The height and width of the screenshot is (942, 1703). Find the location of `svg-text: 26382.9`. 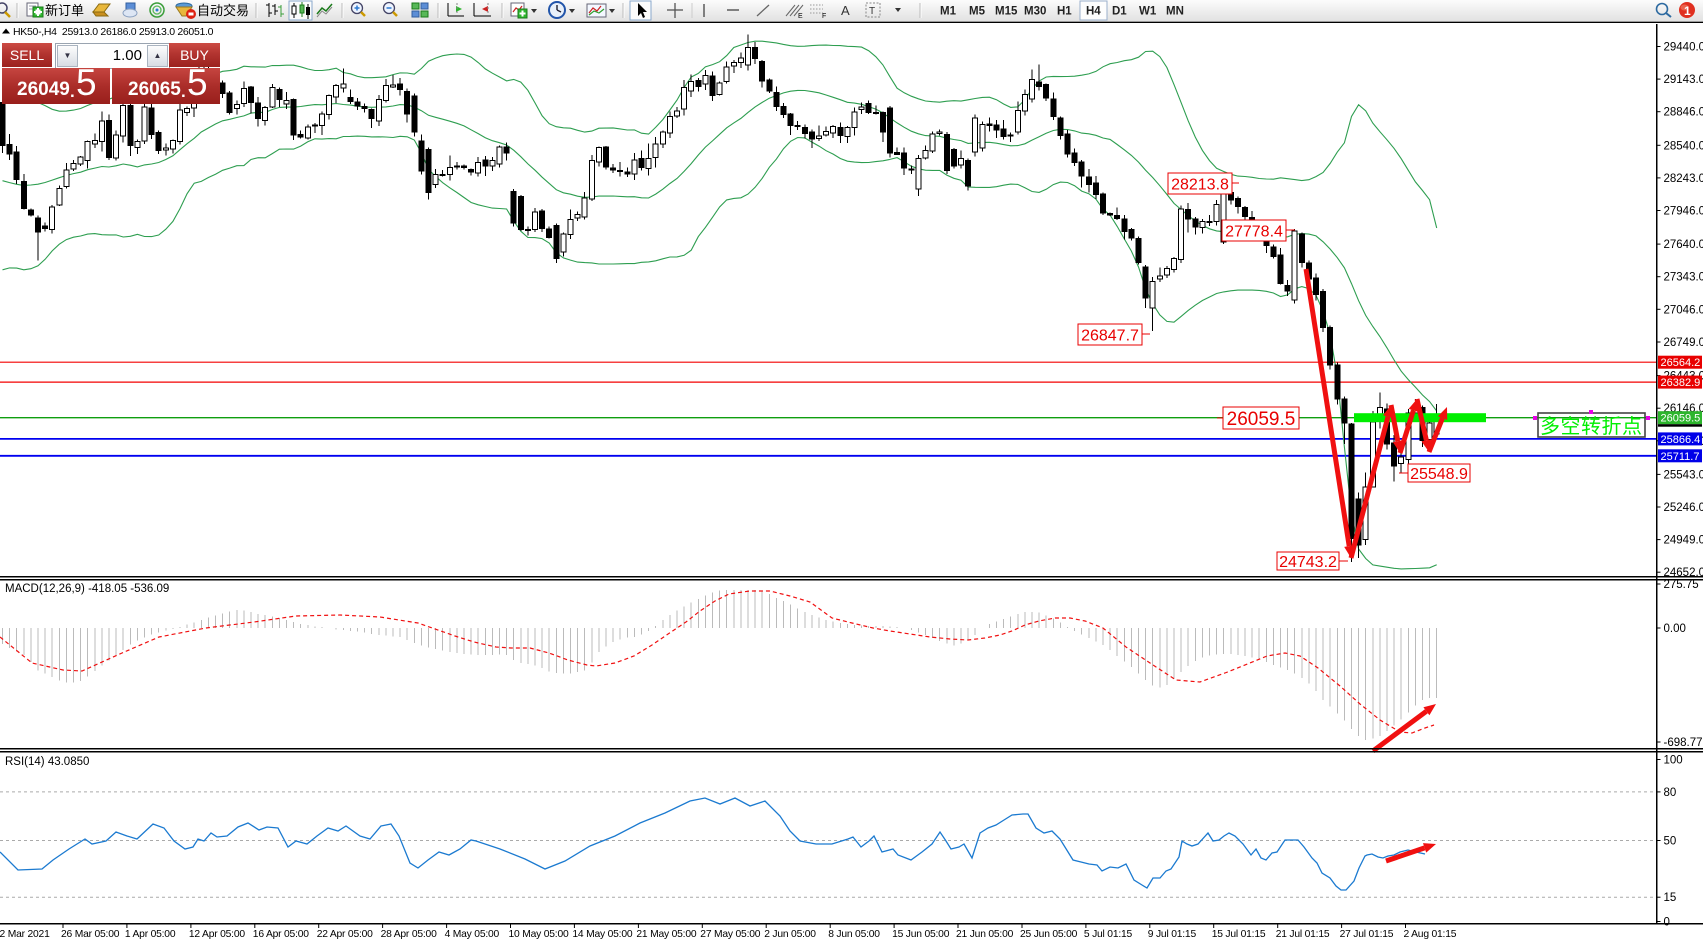

svg-text: 26382.9 is located at coordinates (1681, 383).